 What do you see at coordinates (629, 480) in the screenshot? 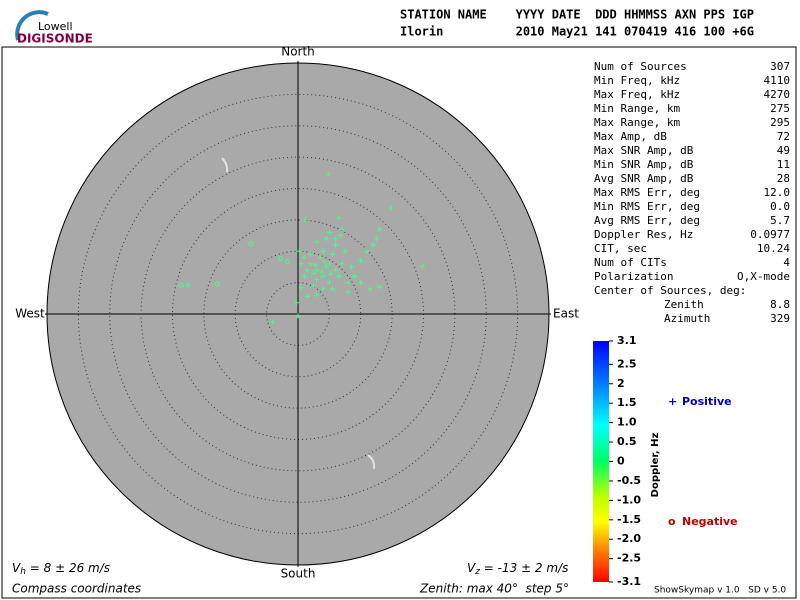
I see `colorbar-tick-label: -0.5` at bounding box center [629, 480].